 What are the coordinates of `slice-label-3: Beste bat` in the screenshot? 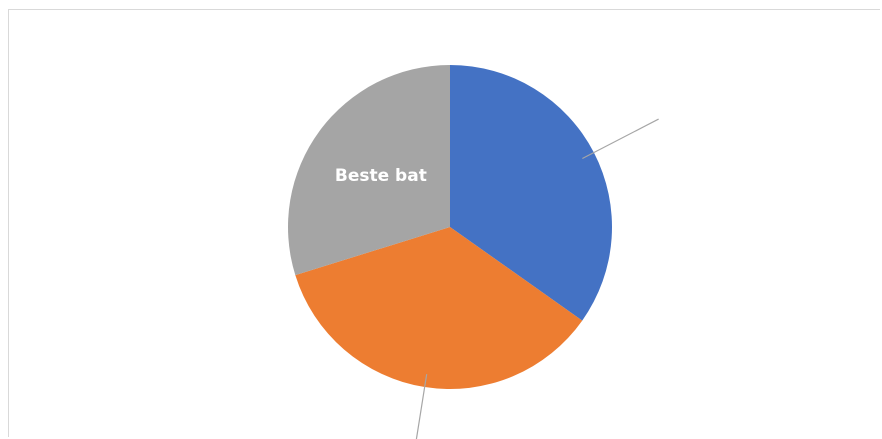 It's located at (381, 176).